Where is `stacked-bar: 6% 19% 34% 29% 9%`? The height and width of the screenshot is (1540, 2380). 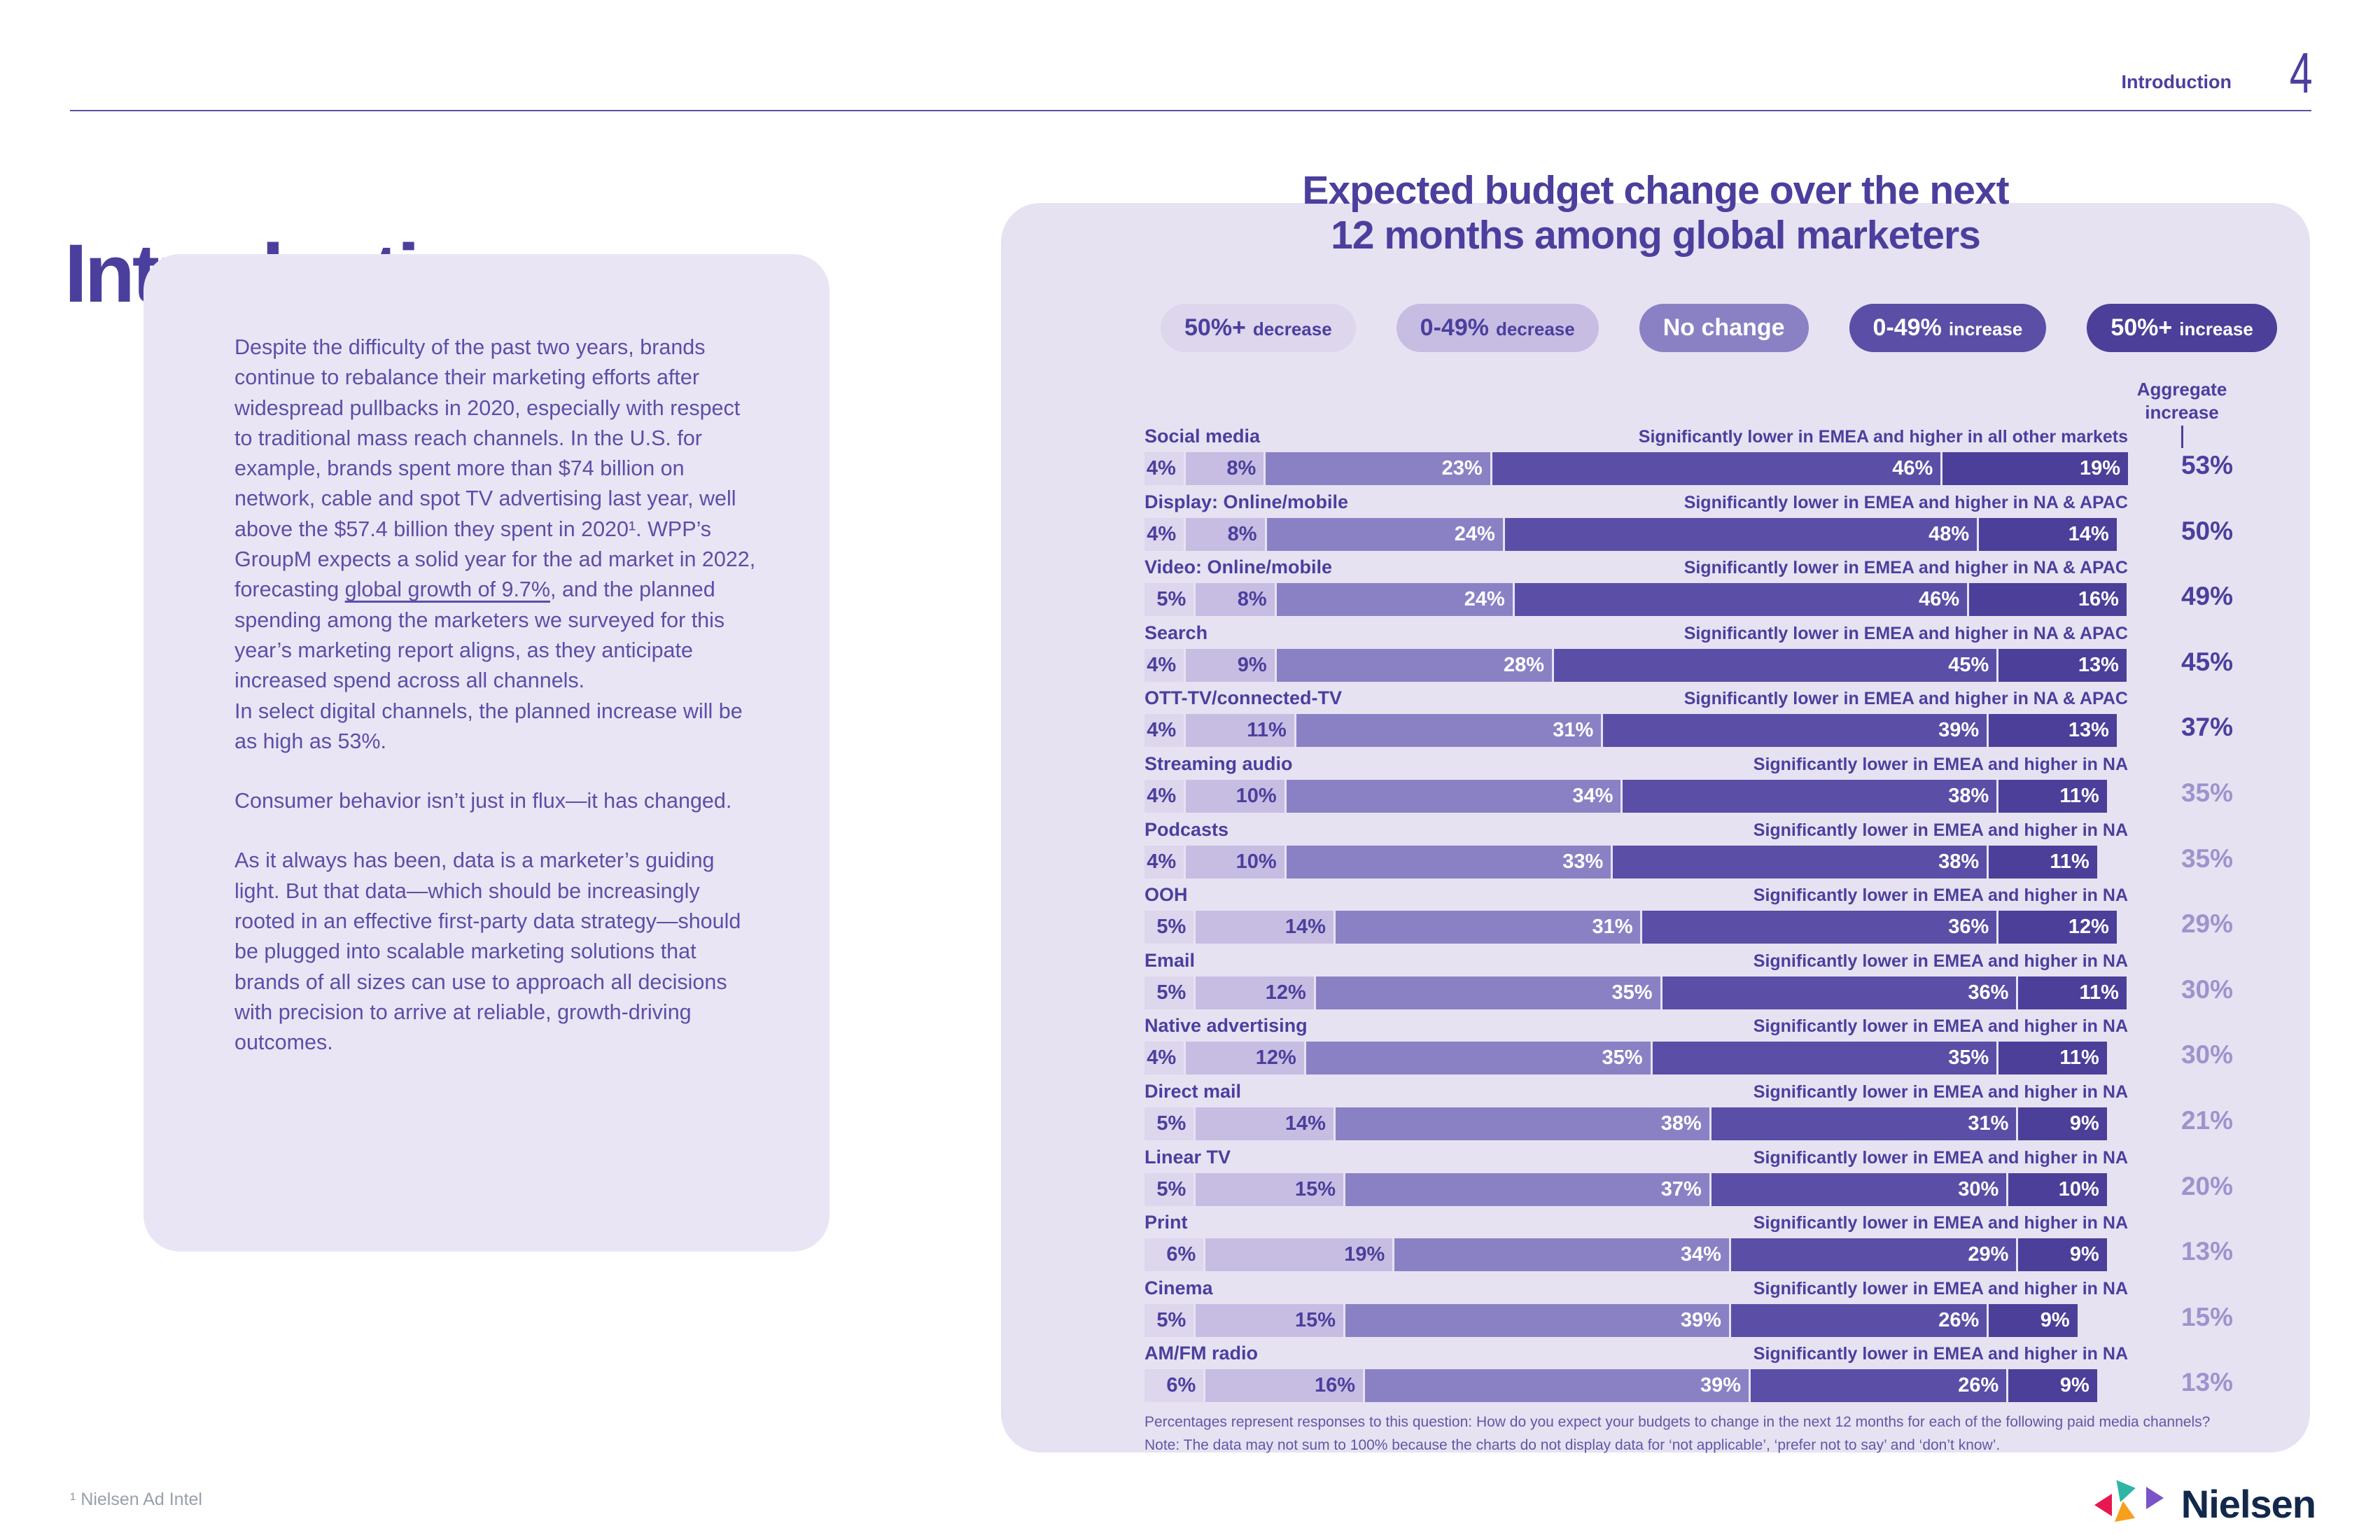
stacked-bar: 6% 19% 34% 29% 9% is located at coordinates (1636, 1255).